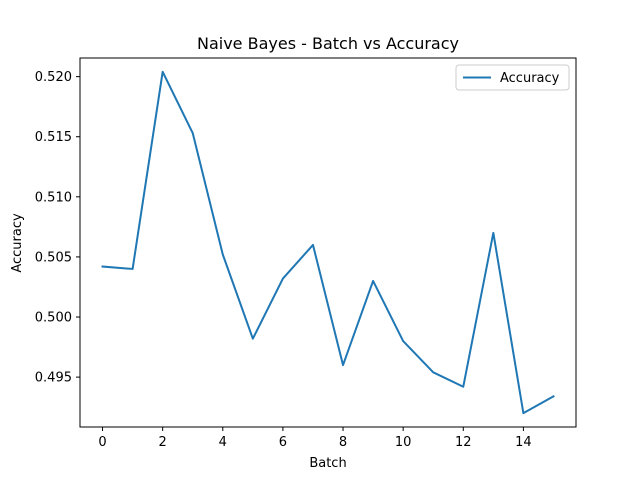  What do you see at coordinates (53, 137) in the screenshot?
I see `y-tick-label: 0.515` at bounding box center [53, 137].